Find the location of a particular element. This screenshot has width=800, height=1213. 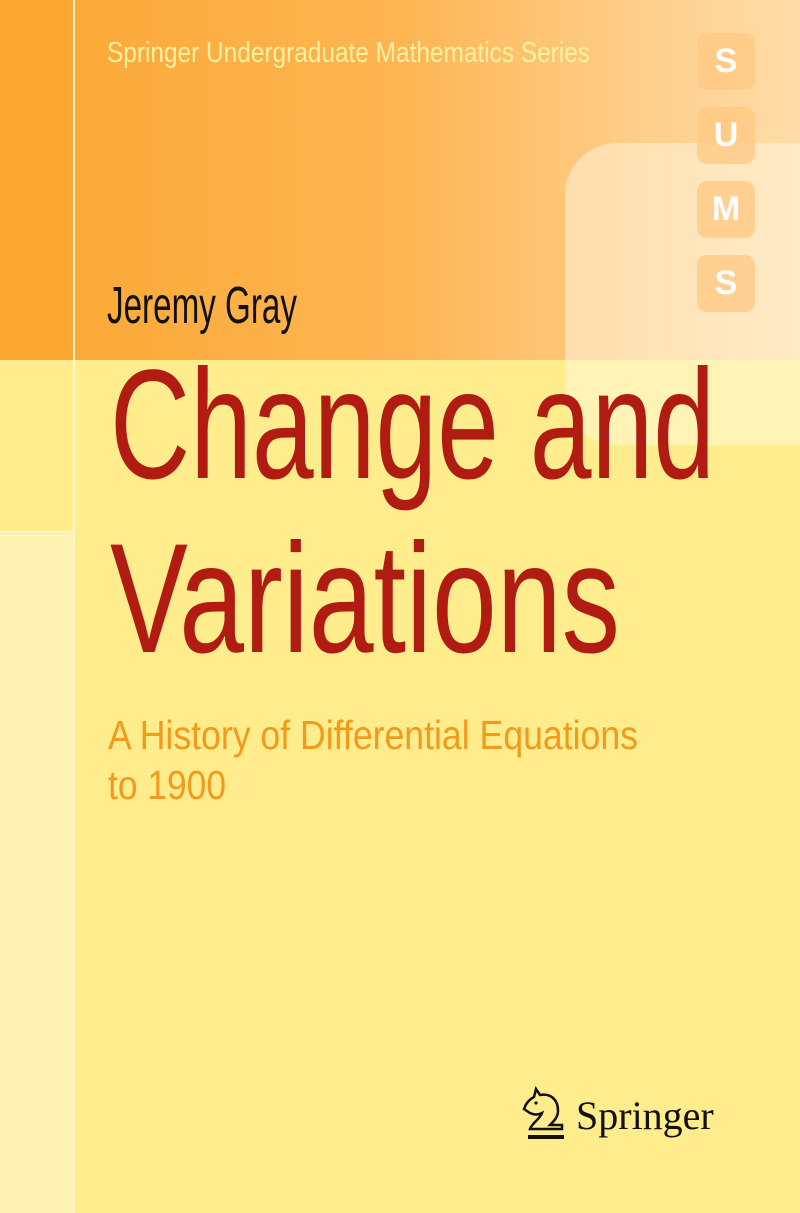

subtitle-line: to 1900 is located at coordinates (167, 785).